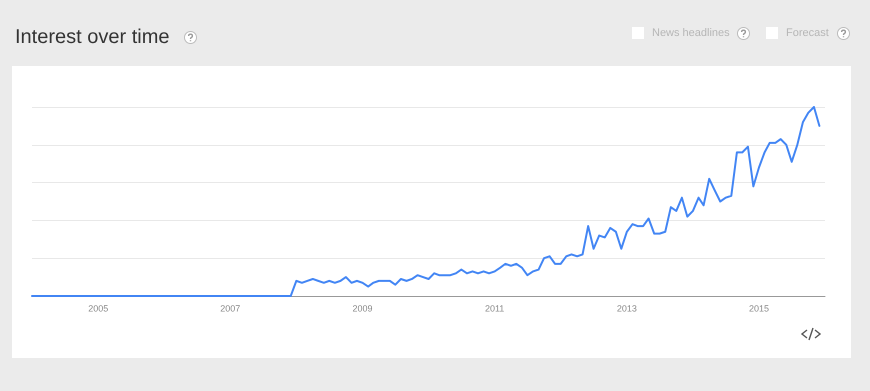 This screenshot has width=870, height=391. What do you see at coordinates (92, 37) in the screenshot?
I see `chart-title: Interest over time` at bounding box center [92, 37].